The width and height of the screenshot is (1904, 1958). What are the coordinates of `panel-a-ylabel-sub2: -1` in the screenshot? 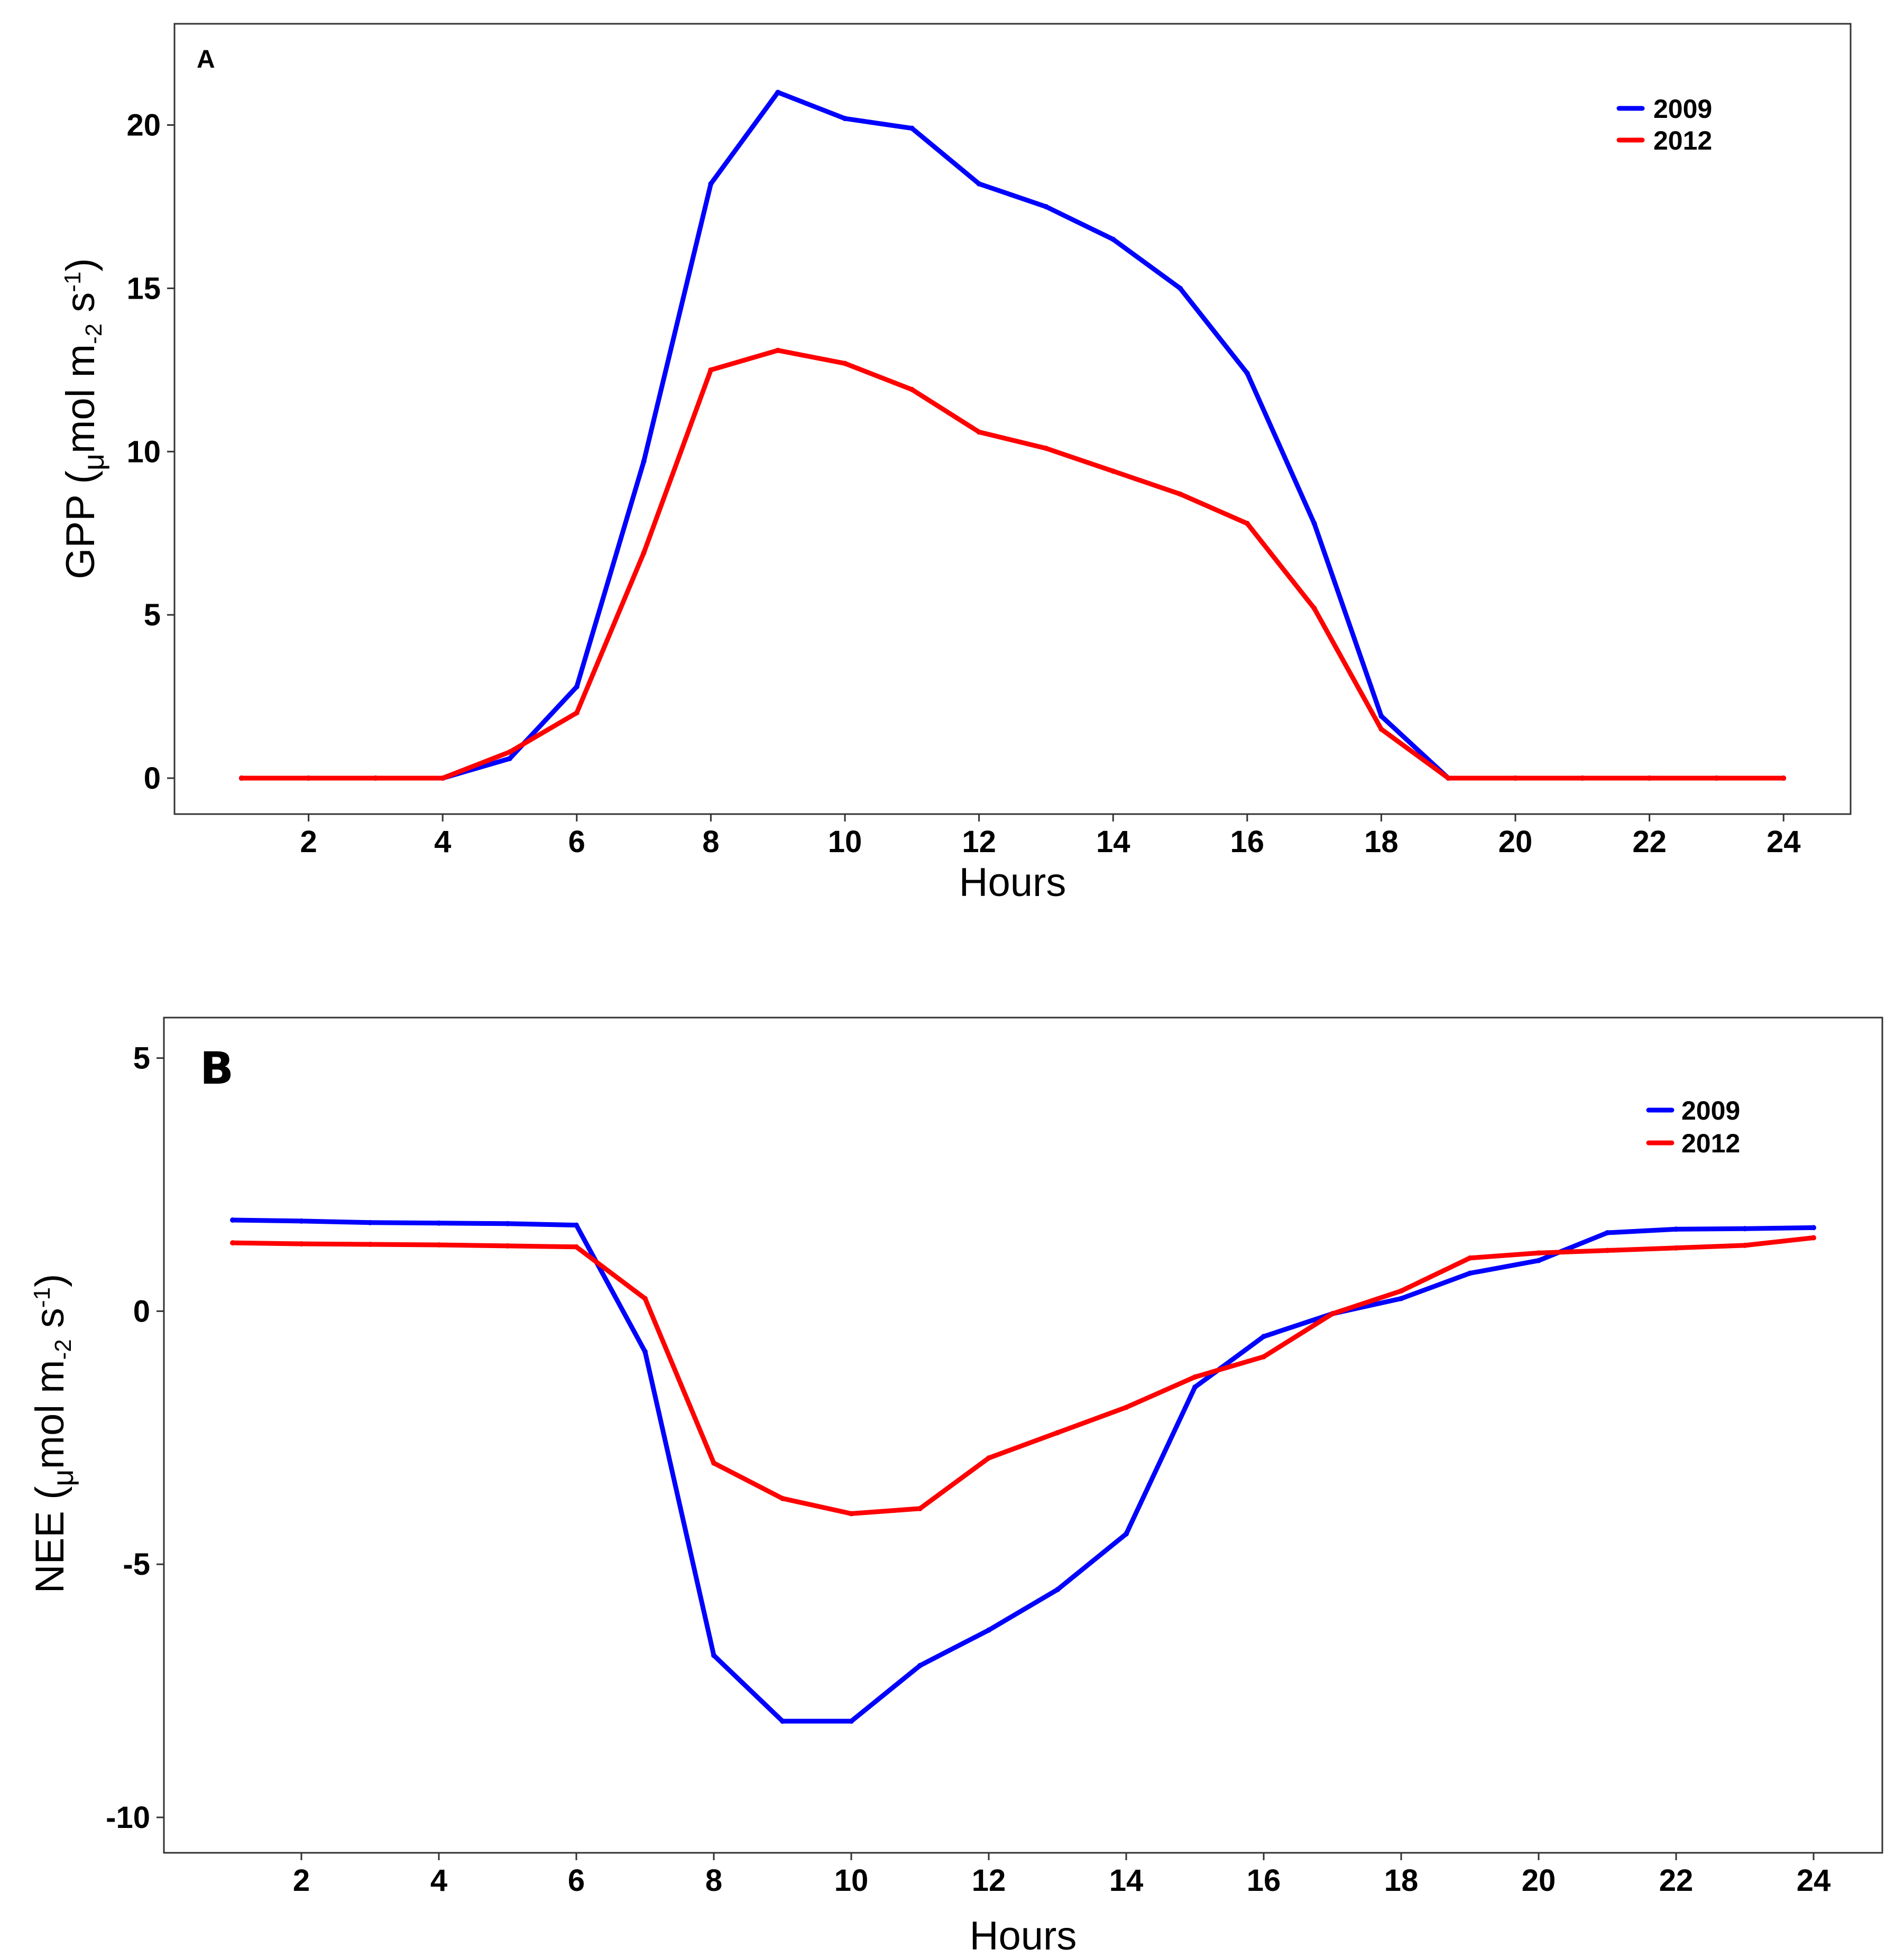 It's located at (73, 282).